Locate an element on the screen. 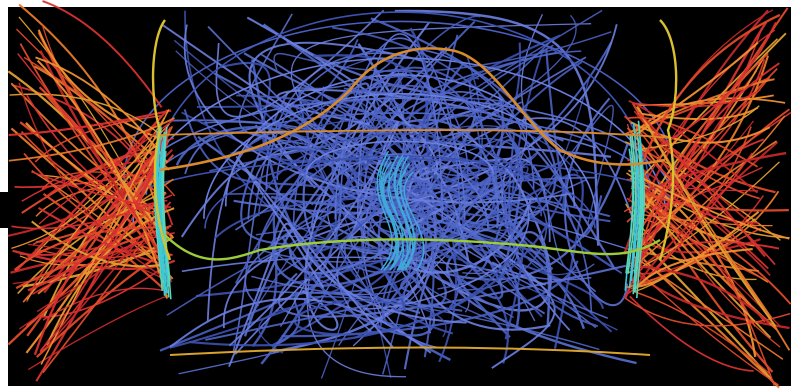  orange-ring-bottom is located at coordinates (410, 351).